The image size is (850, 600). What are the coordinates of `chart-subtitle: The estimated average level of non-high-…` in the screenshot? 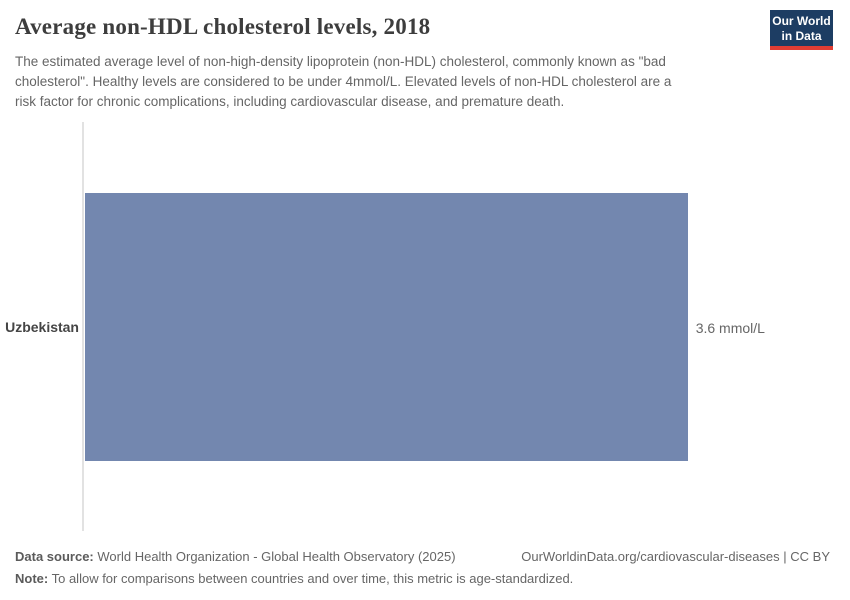 It's located at (385, 82).